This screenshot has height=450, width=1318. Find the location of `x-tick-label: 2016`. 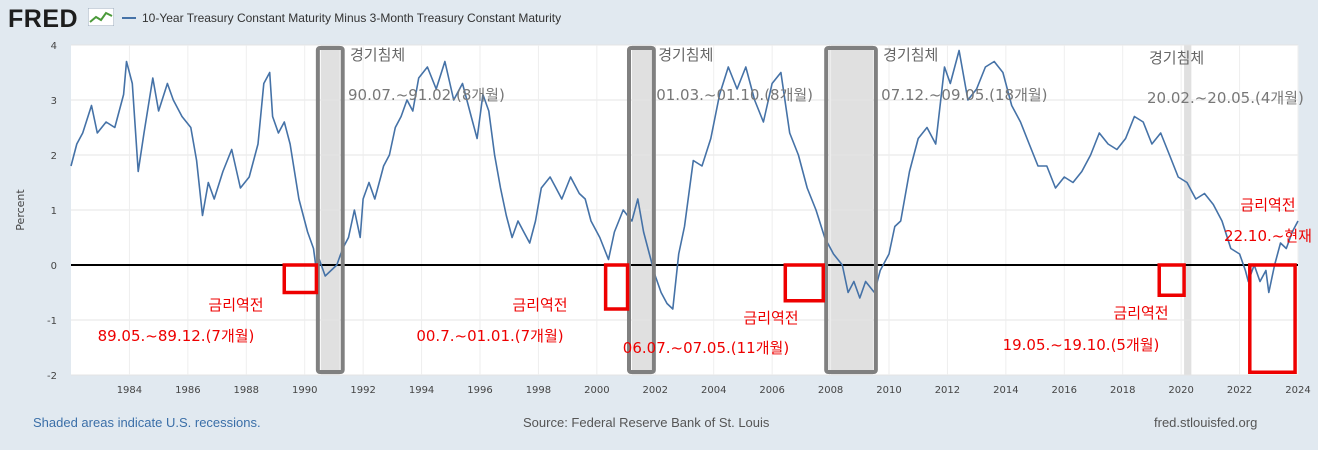

x-tick-label: 2016 is located at coordinates (1064, 390).